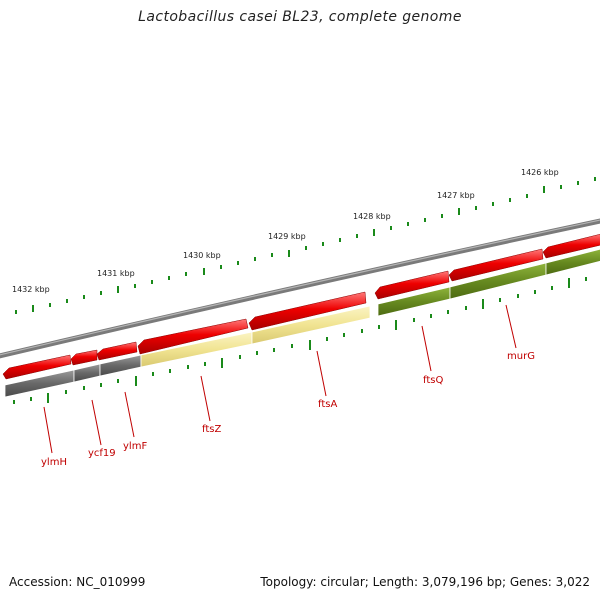  Describe the element at coordinates (496, 265) in the screenshot. I see `cds-murG` at that location.